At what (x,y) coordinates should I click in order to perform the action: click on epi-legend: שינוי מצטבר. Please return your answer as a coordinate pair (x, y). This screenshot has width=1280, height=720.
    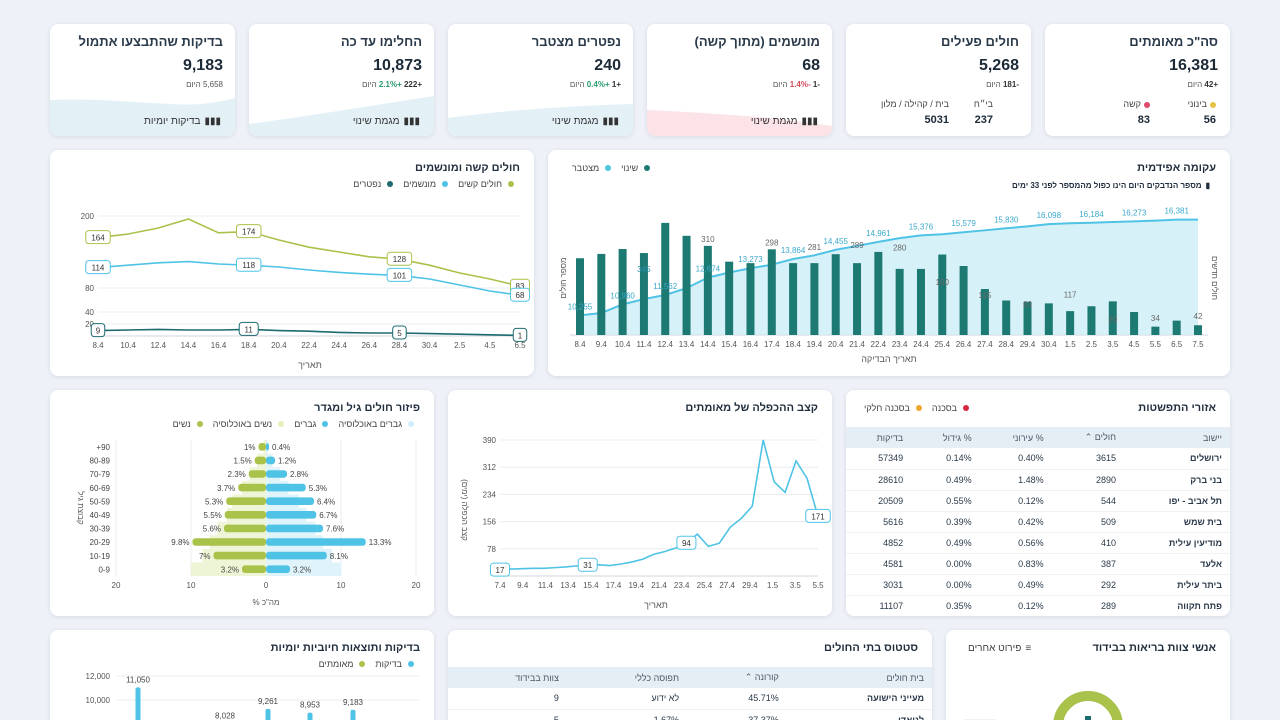
    Looking at the image, I should click on (611, 168).